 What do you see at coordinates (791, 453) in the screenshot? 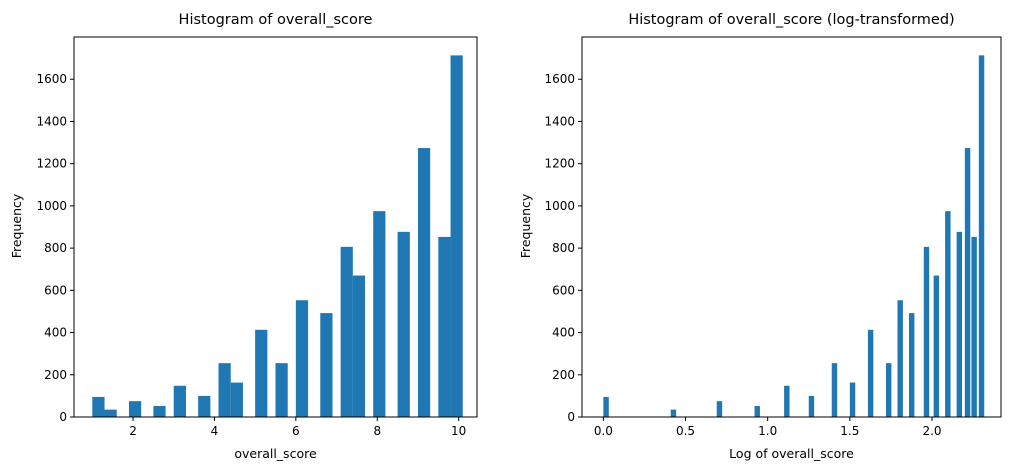
I see `x-axis-label: Log of overall_score` at bounding box center [791, 453].